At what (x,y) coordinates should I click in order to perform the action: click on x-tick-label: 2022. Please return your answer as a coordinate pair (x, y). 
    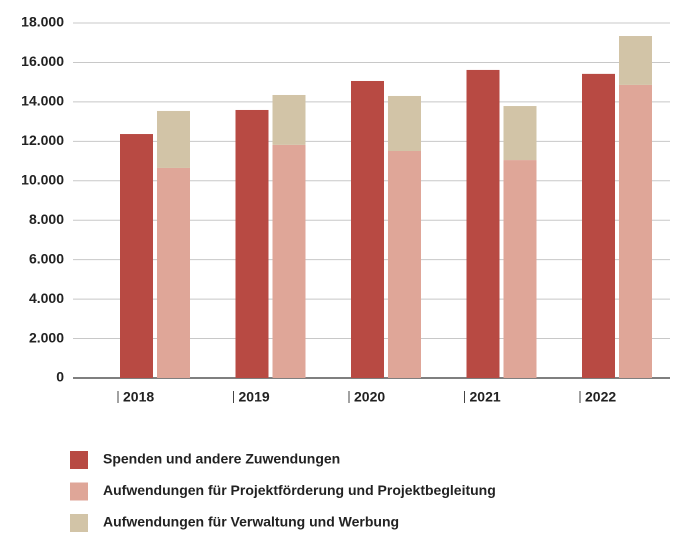
    Looking at the image, I should click on (600, 397).